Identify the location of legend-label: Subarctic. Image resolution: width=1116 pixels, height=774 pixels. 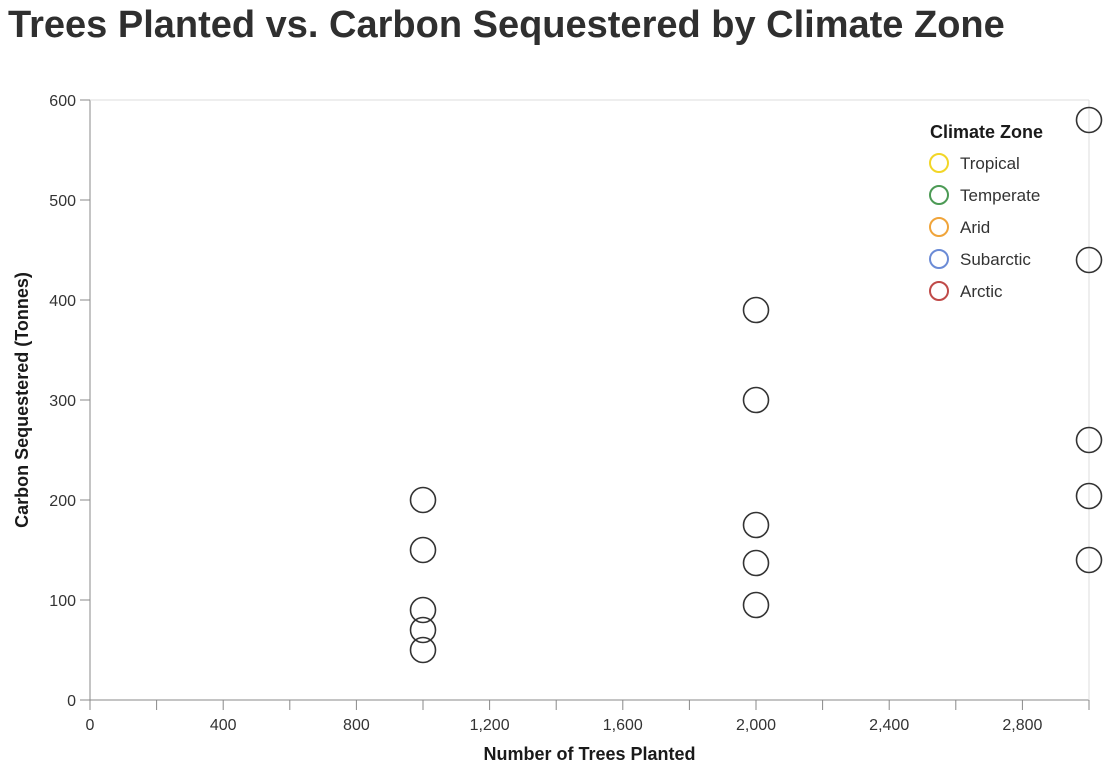
(995, 259).